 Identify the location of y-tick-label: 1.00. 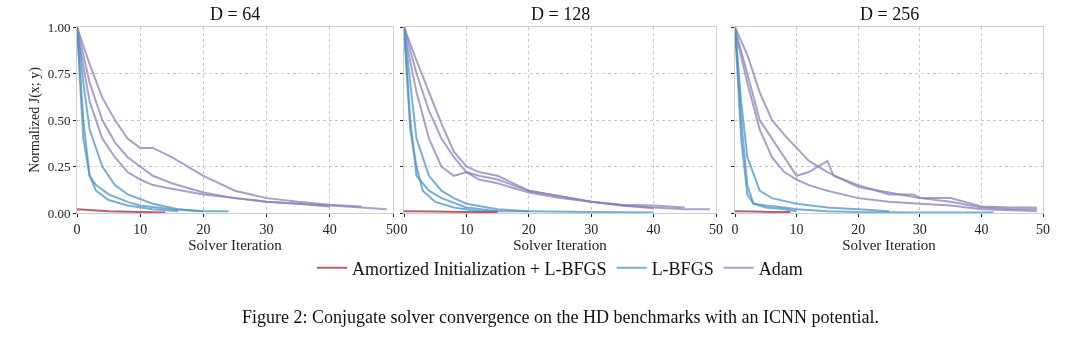
(59, 27).